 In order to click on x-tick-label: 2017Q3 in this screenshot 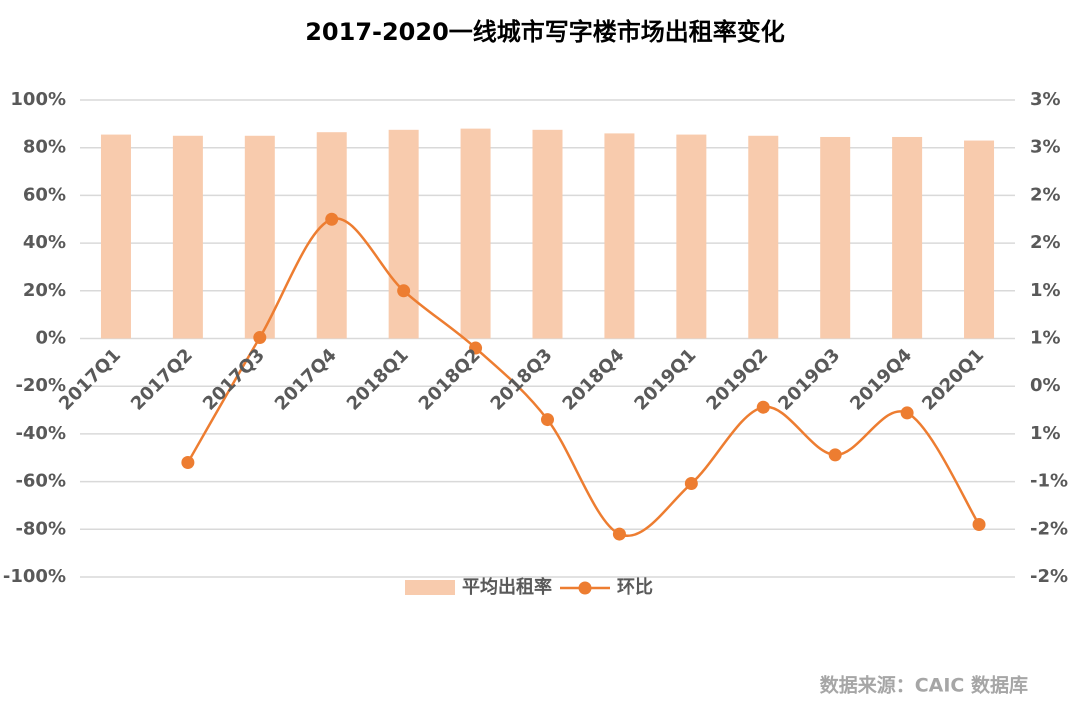, I will do `click(234, 380)`.